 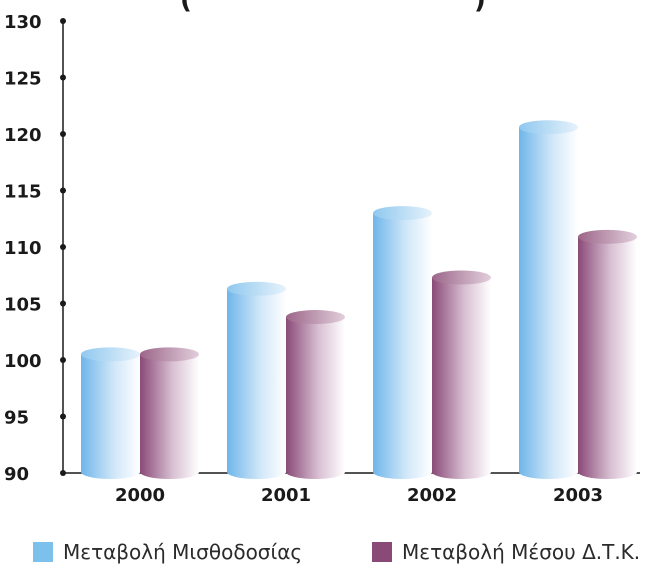 I want to click on chart-title-right: ), so click(x=480, y=7).